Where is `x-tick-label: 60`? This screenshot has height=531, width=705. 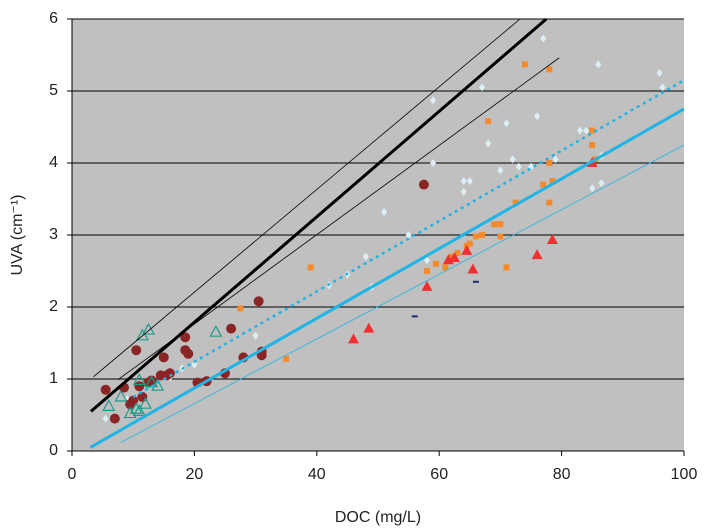 x-tick-label: 60 is located at coordinates (439, 474).